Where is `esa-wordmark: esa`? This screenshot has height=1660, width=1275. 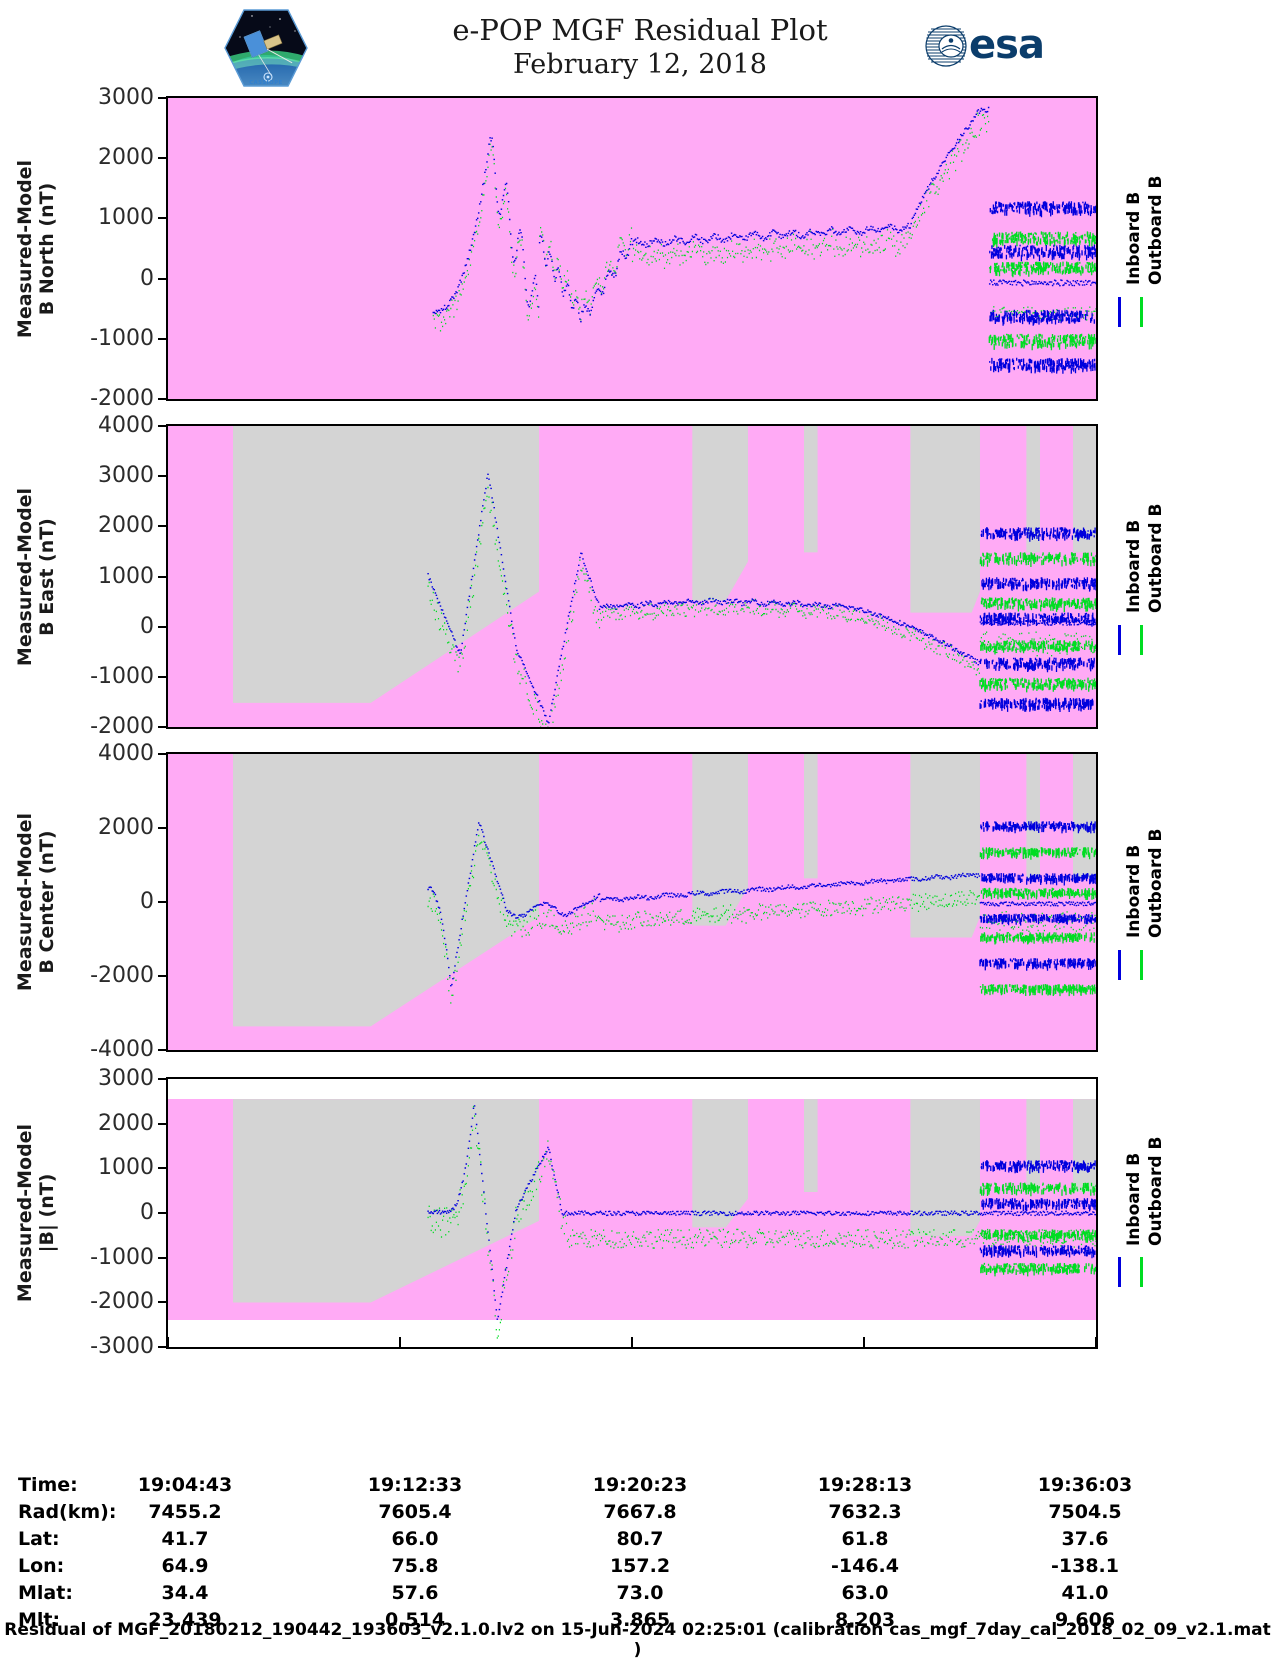
esa-wordmark: esa is located at coordinates (1007, 45).